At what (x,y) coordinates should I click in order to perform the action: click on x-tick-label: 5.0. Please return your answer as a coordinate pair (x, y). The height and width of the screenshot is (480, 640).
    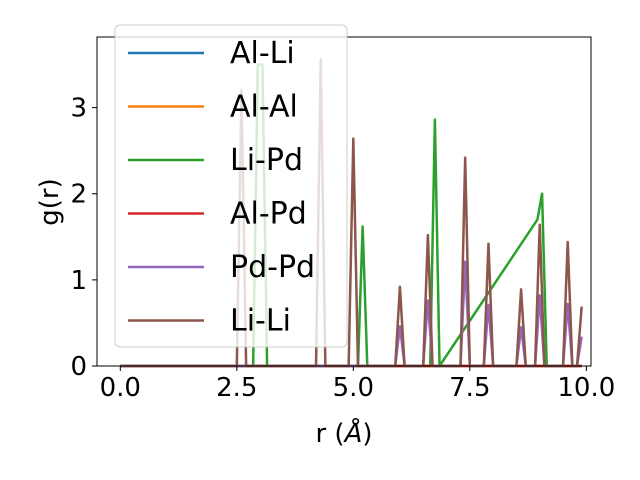
    Looking at the image, I should click on (353, 388).